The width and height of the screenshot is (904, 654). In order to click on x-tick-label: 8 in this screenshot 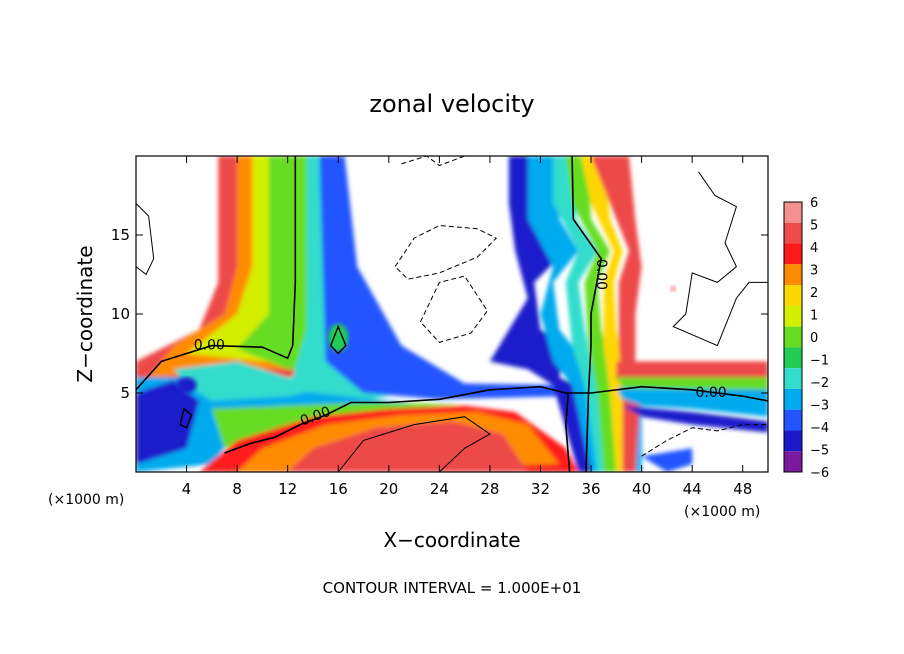, I will do `click(237, 489)`.